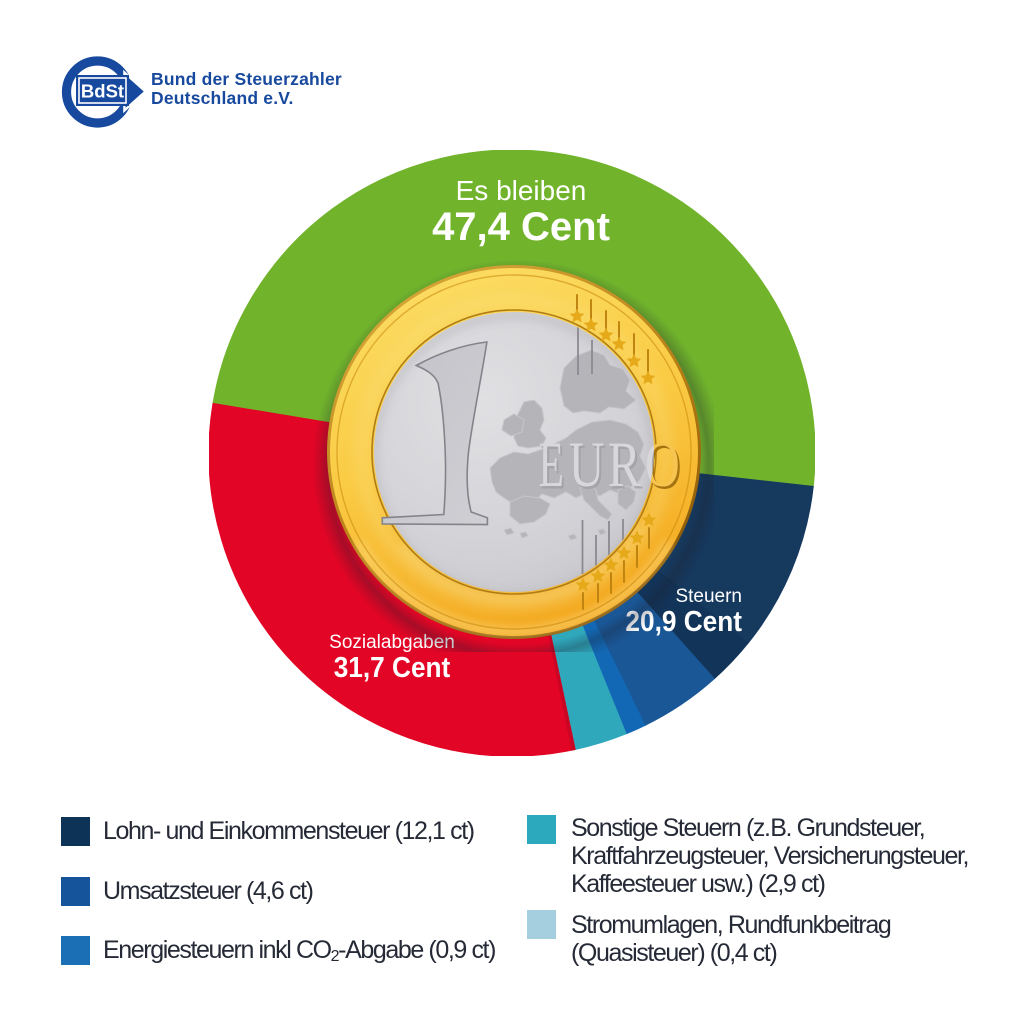 This screenshot has width=1024, height=1024. I want to click on svg-text: BdSt, so click(102, 91).